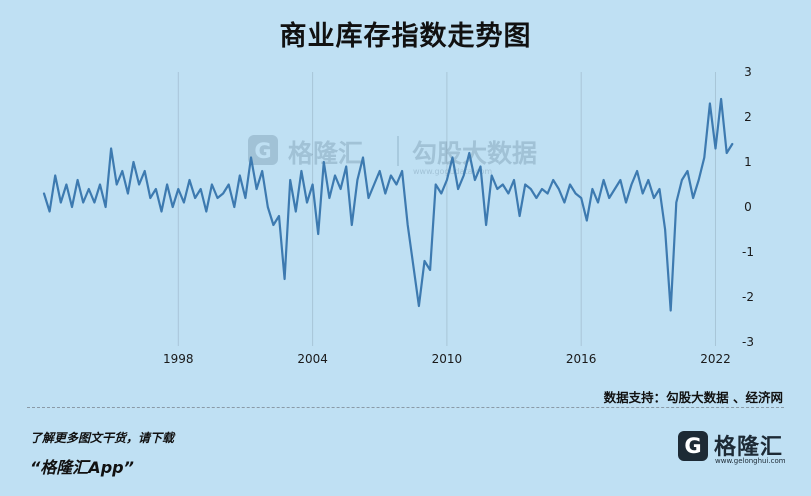  I want to click on brand-name: 格隆汇, so click(749, 447).